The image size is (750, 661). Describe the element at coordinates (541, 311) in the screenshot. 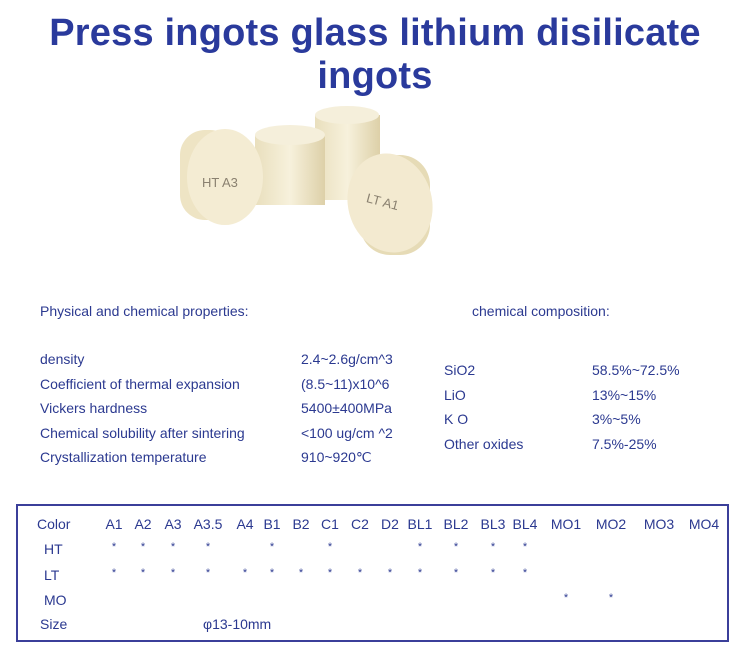

I see `chemical-heading: chemical composition:` at that location.